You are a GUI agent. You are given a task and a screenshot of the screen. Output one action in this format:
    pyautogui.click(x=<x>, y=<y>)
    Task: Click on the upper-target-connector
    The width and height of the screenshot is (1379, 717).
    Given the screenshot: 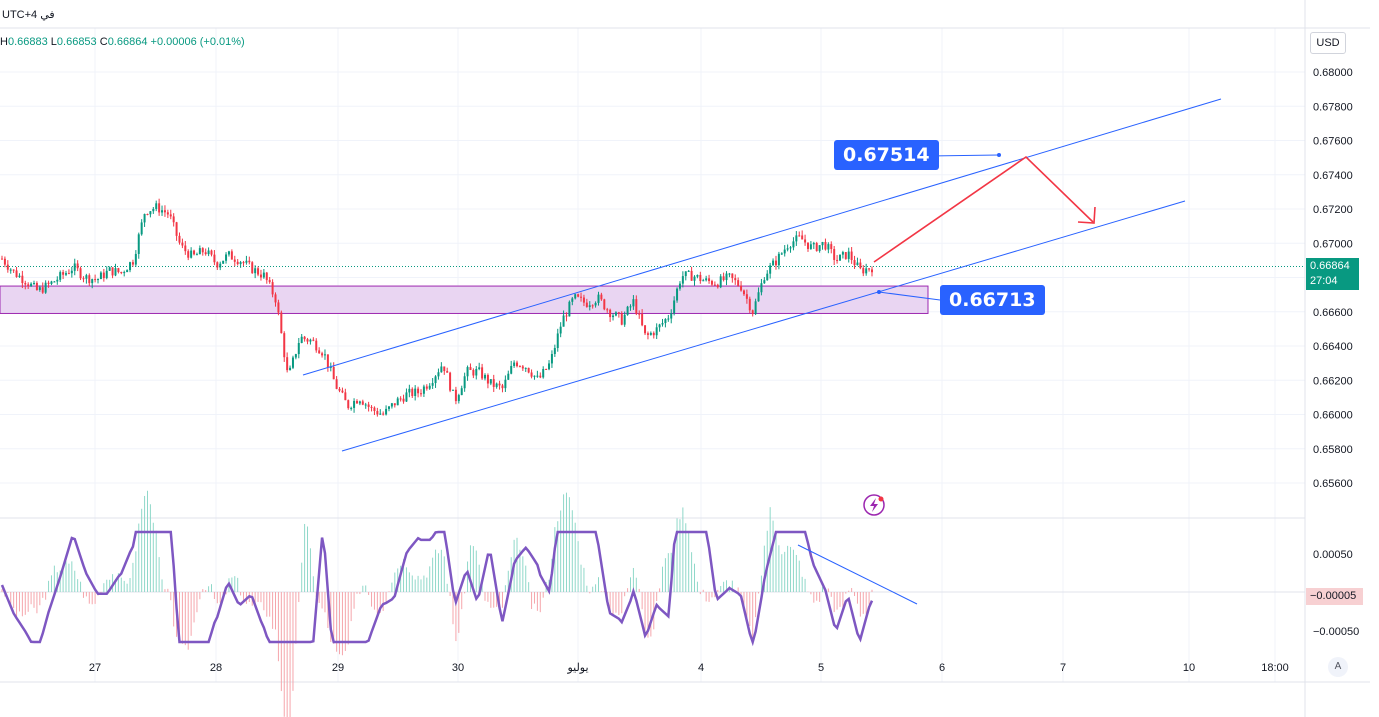 What is the action you would take?
    pyautogui.click(x=963, y=155)
    